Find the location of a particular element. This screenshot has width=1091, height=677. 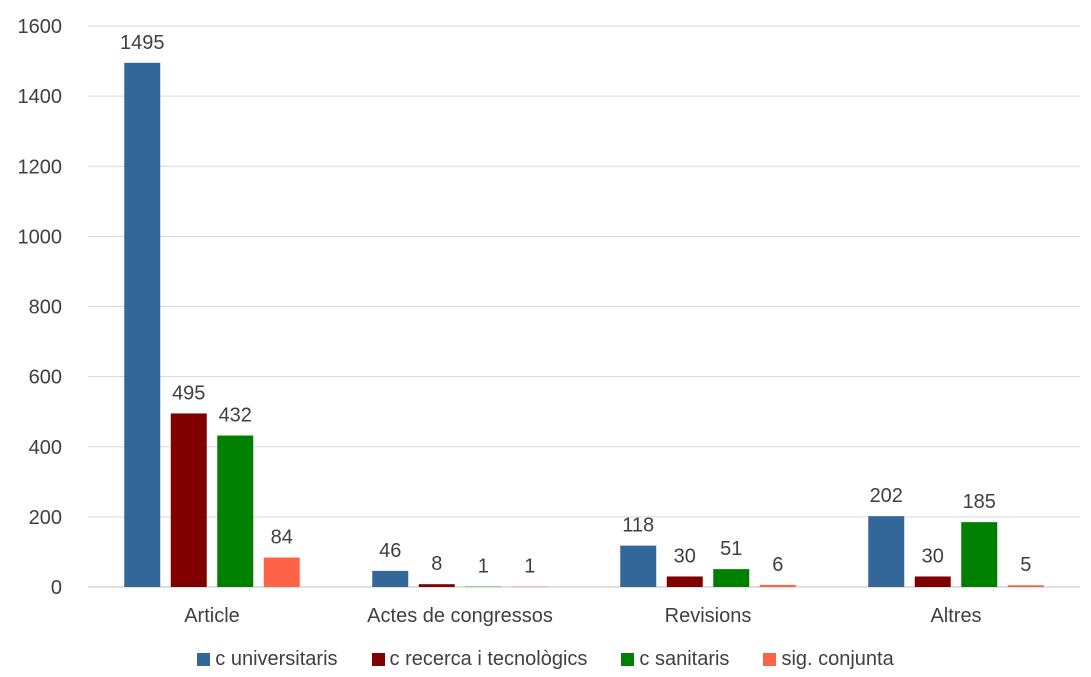

y-tick-label: 200 is located at coordinates (45, 518).